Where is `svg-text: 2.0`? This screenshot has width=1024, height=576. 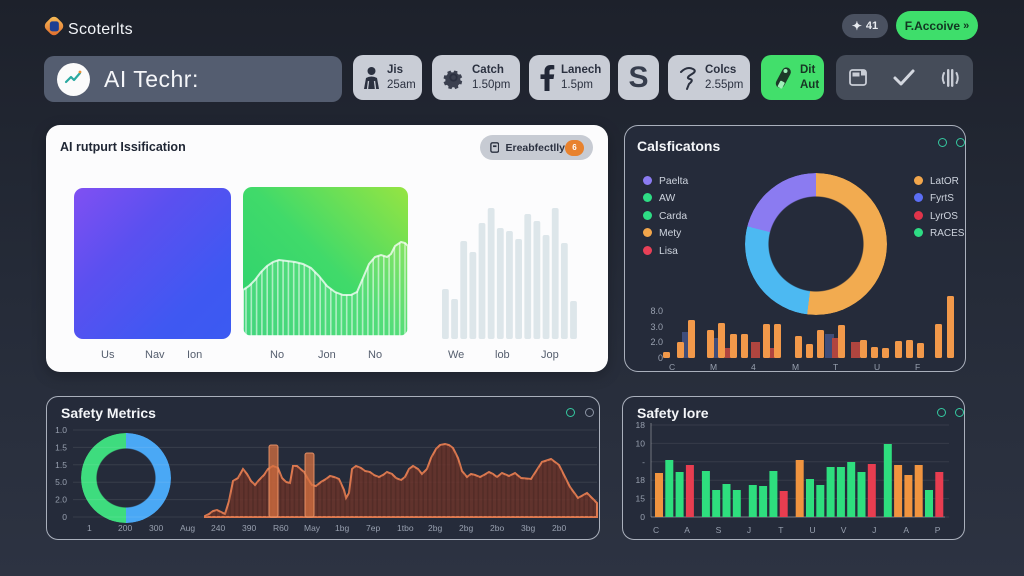 svg-text: 2.0 is located at coordinates (61, 500).